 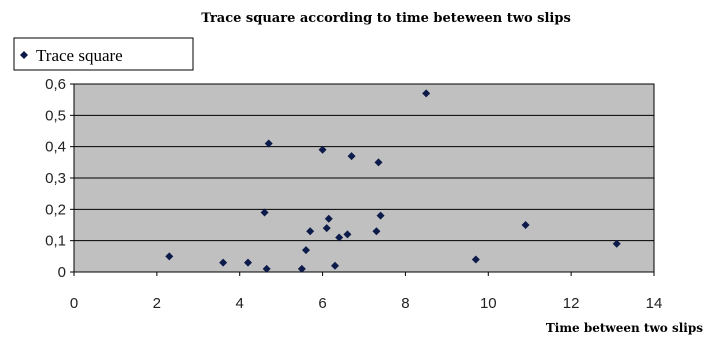 What do you see at coordinates (488, 303) in the screenshot?
I see `x-tick-label: 10` at bounding box center [488, 303].